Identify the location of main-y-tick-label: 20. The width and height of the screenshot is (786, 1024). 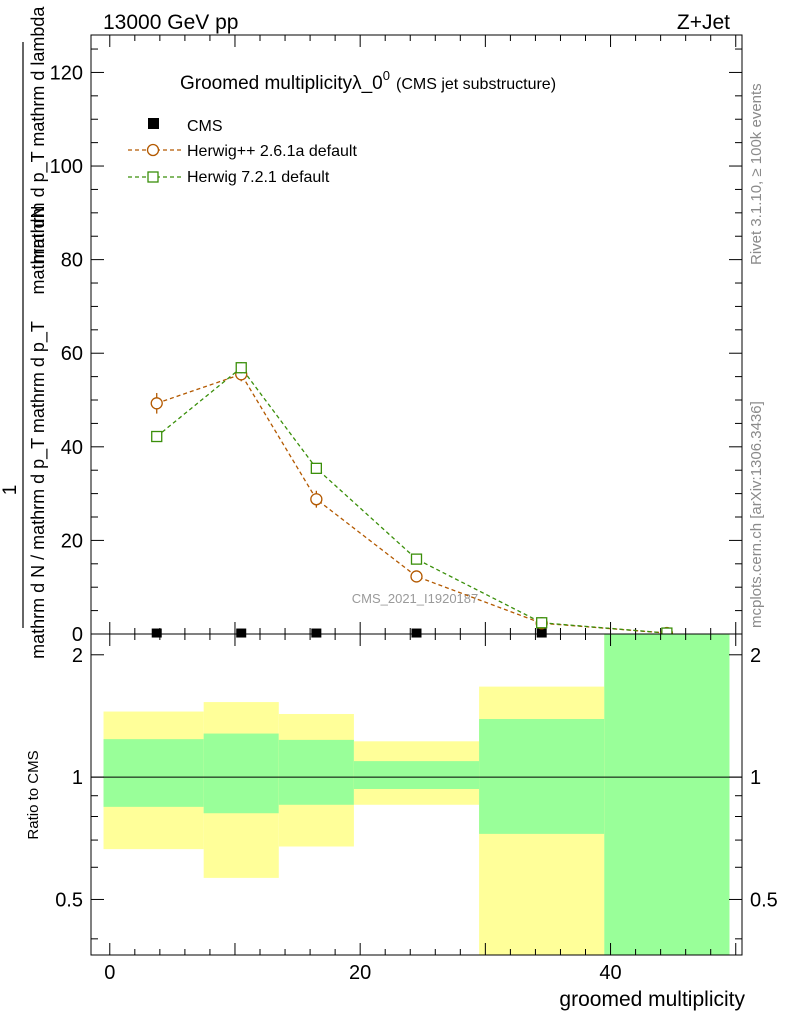
(72, 541).